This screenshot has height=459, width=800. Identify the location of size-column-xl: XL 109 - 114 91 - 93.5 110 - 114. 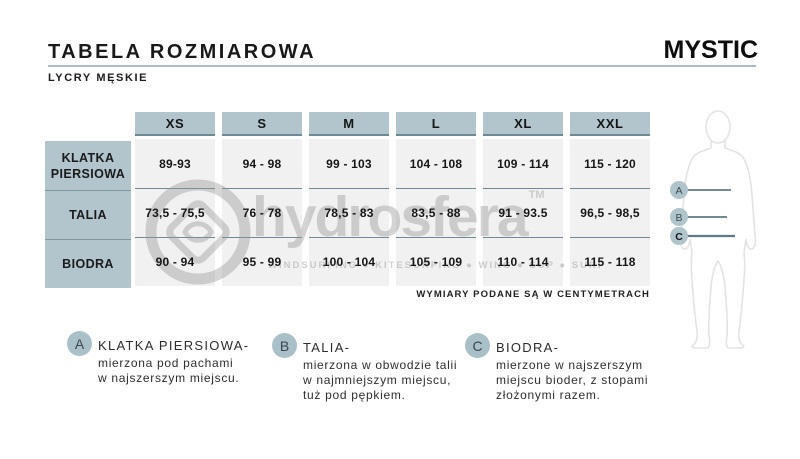
(523, 199).